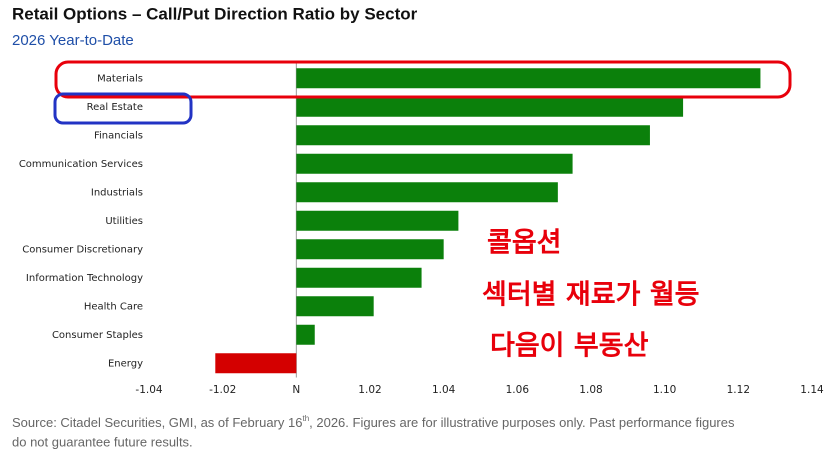  I want to click on x-tick-label: -1.04, so click(148, 390).